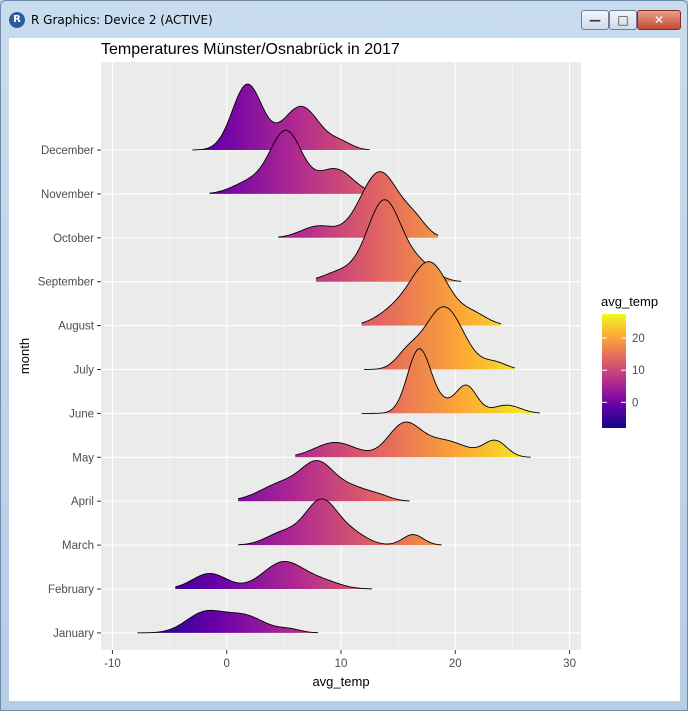 This screenshot has width=688, height=711. Describe the element at coordinates (122, 20) in the screenshot. I see `window-title: R Graphics: Device 2 (ACTIVE)` at that location.